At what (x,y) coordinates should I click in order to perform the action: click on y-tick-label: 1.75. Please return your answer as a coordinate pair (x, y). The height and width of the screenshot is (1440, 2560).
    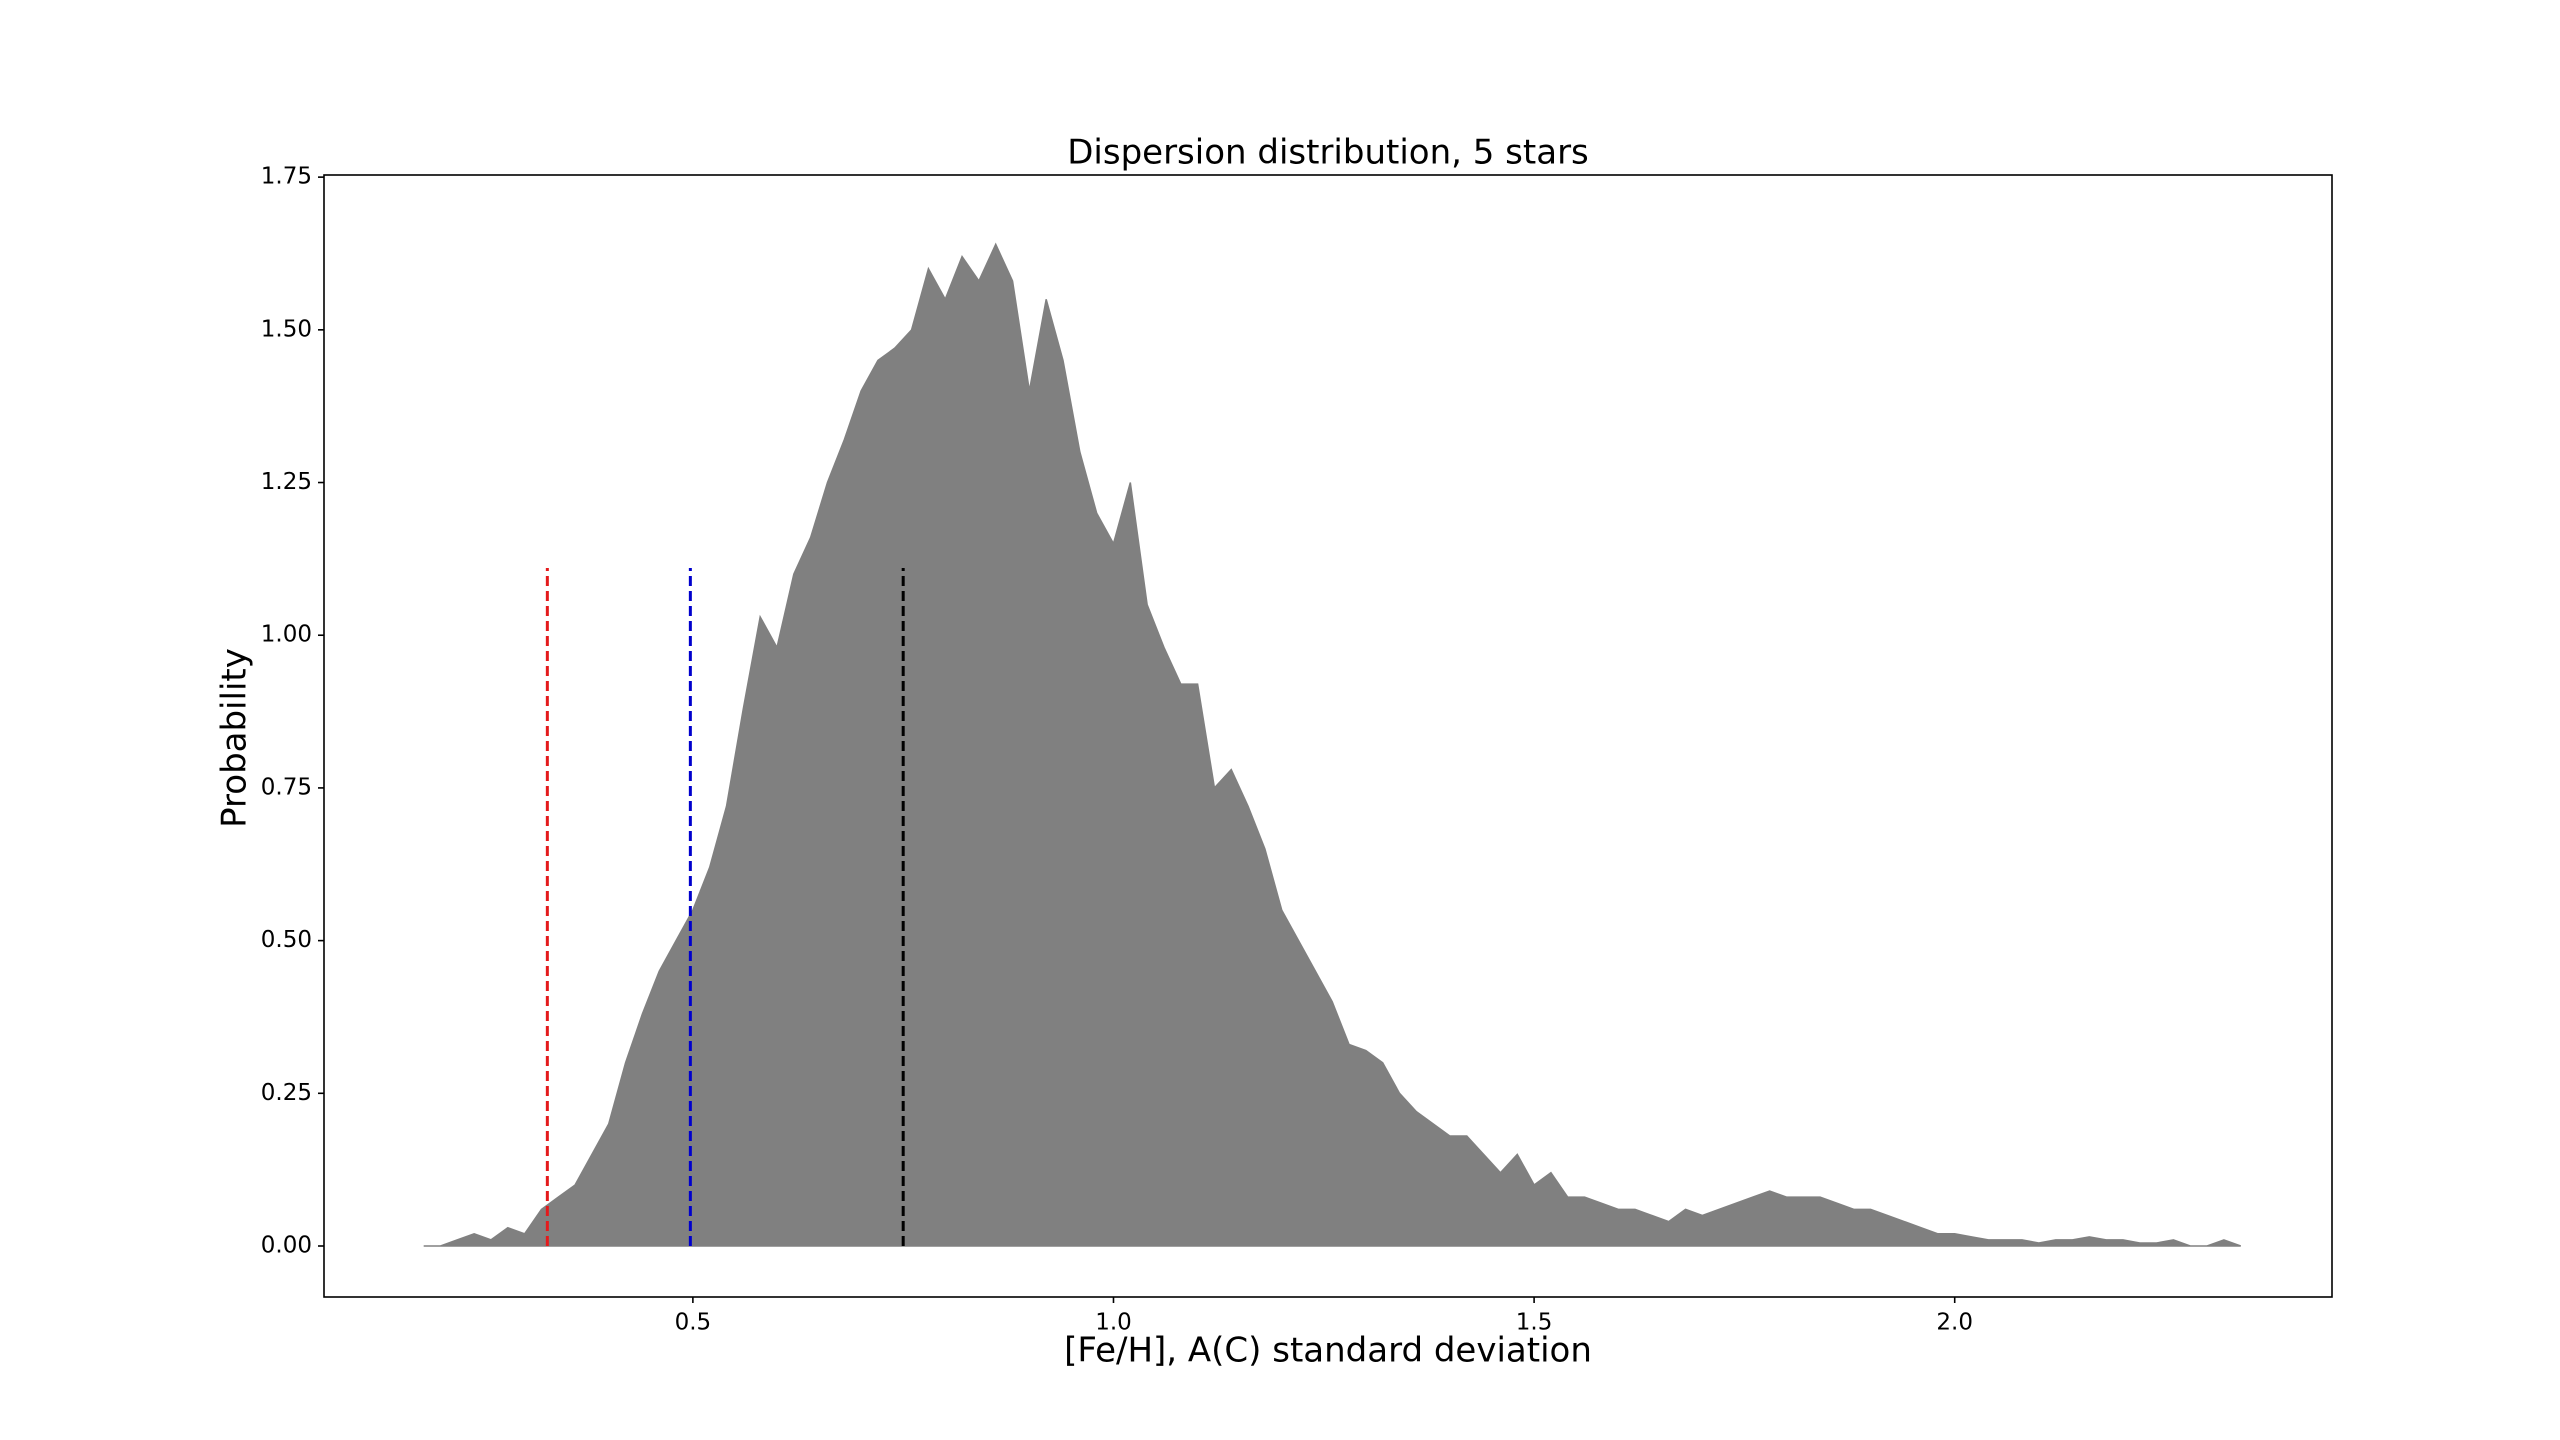
    Looking at the image, I should click on (286, 177).